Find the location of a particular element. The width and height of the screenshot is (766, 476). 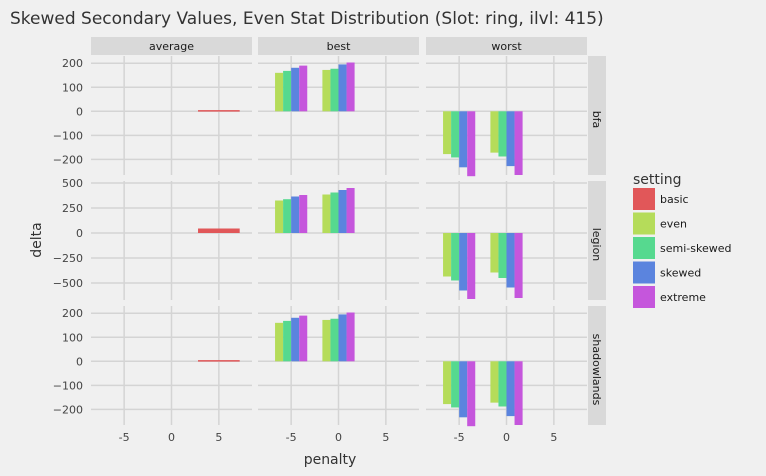

facet-strip-legion is located at coordinates (597, 240).